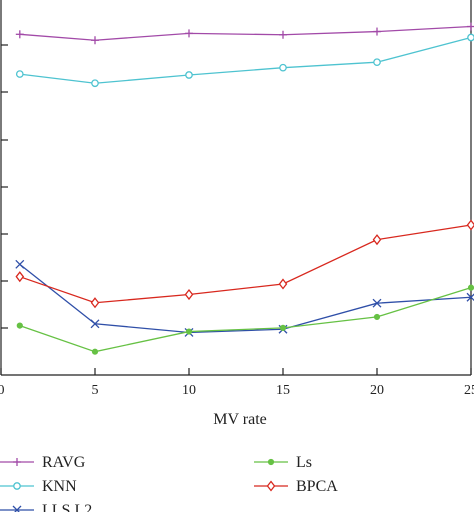 The width and height of the screenshot is (474, 512). I want to click on series-ls, so click(245, 319).